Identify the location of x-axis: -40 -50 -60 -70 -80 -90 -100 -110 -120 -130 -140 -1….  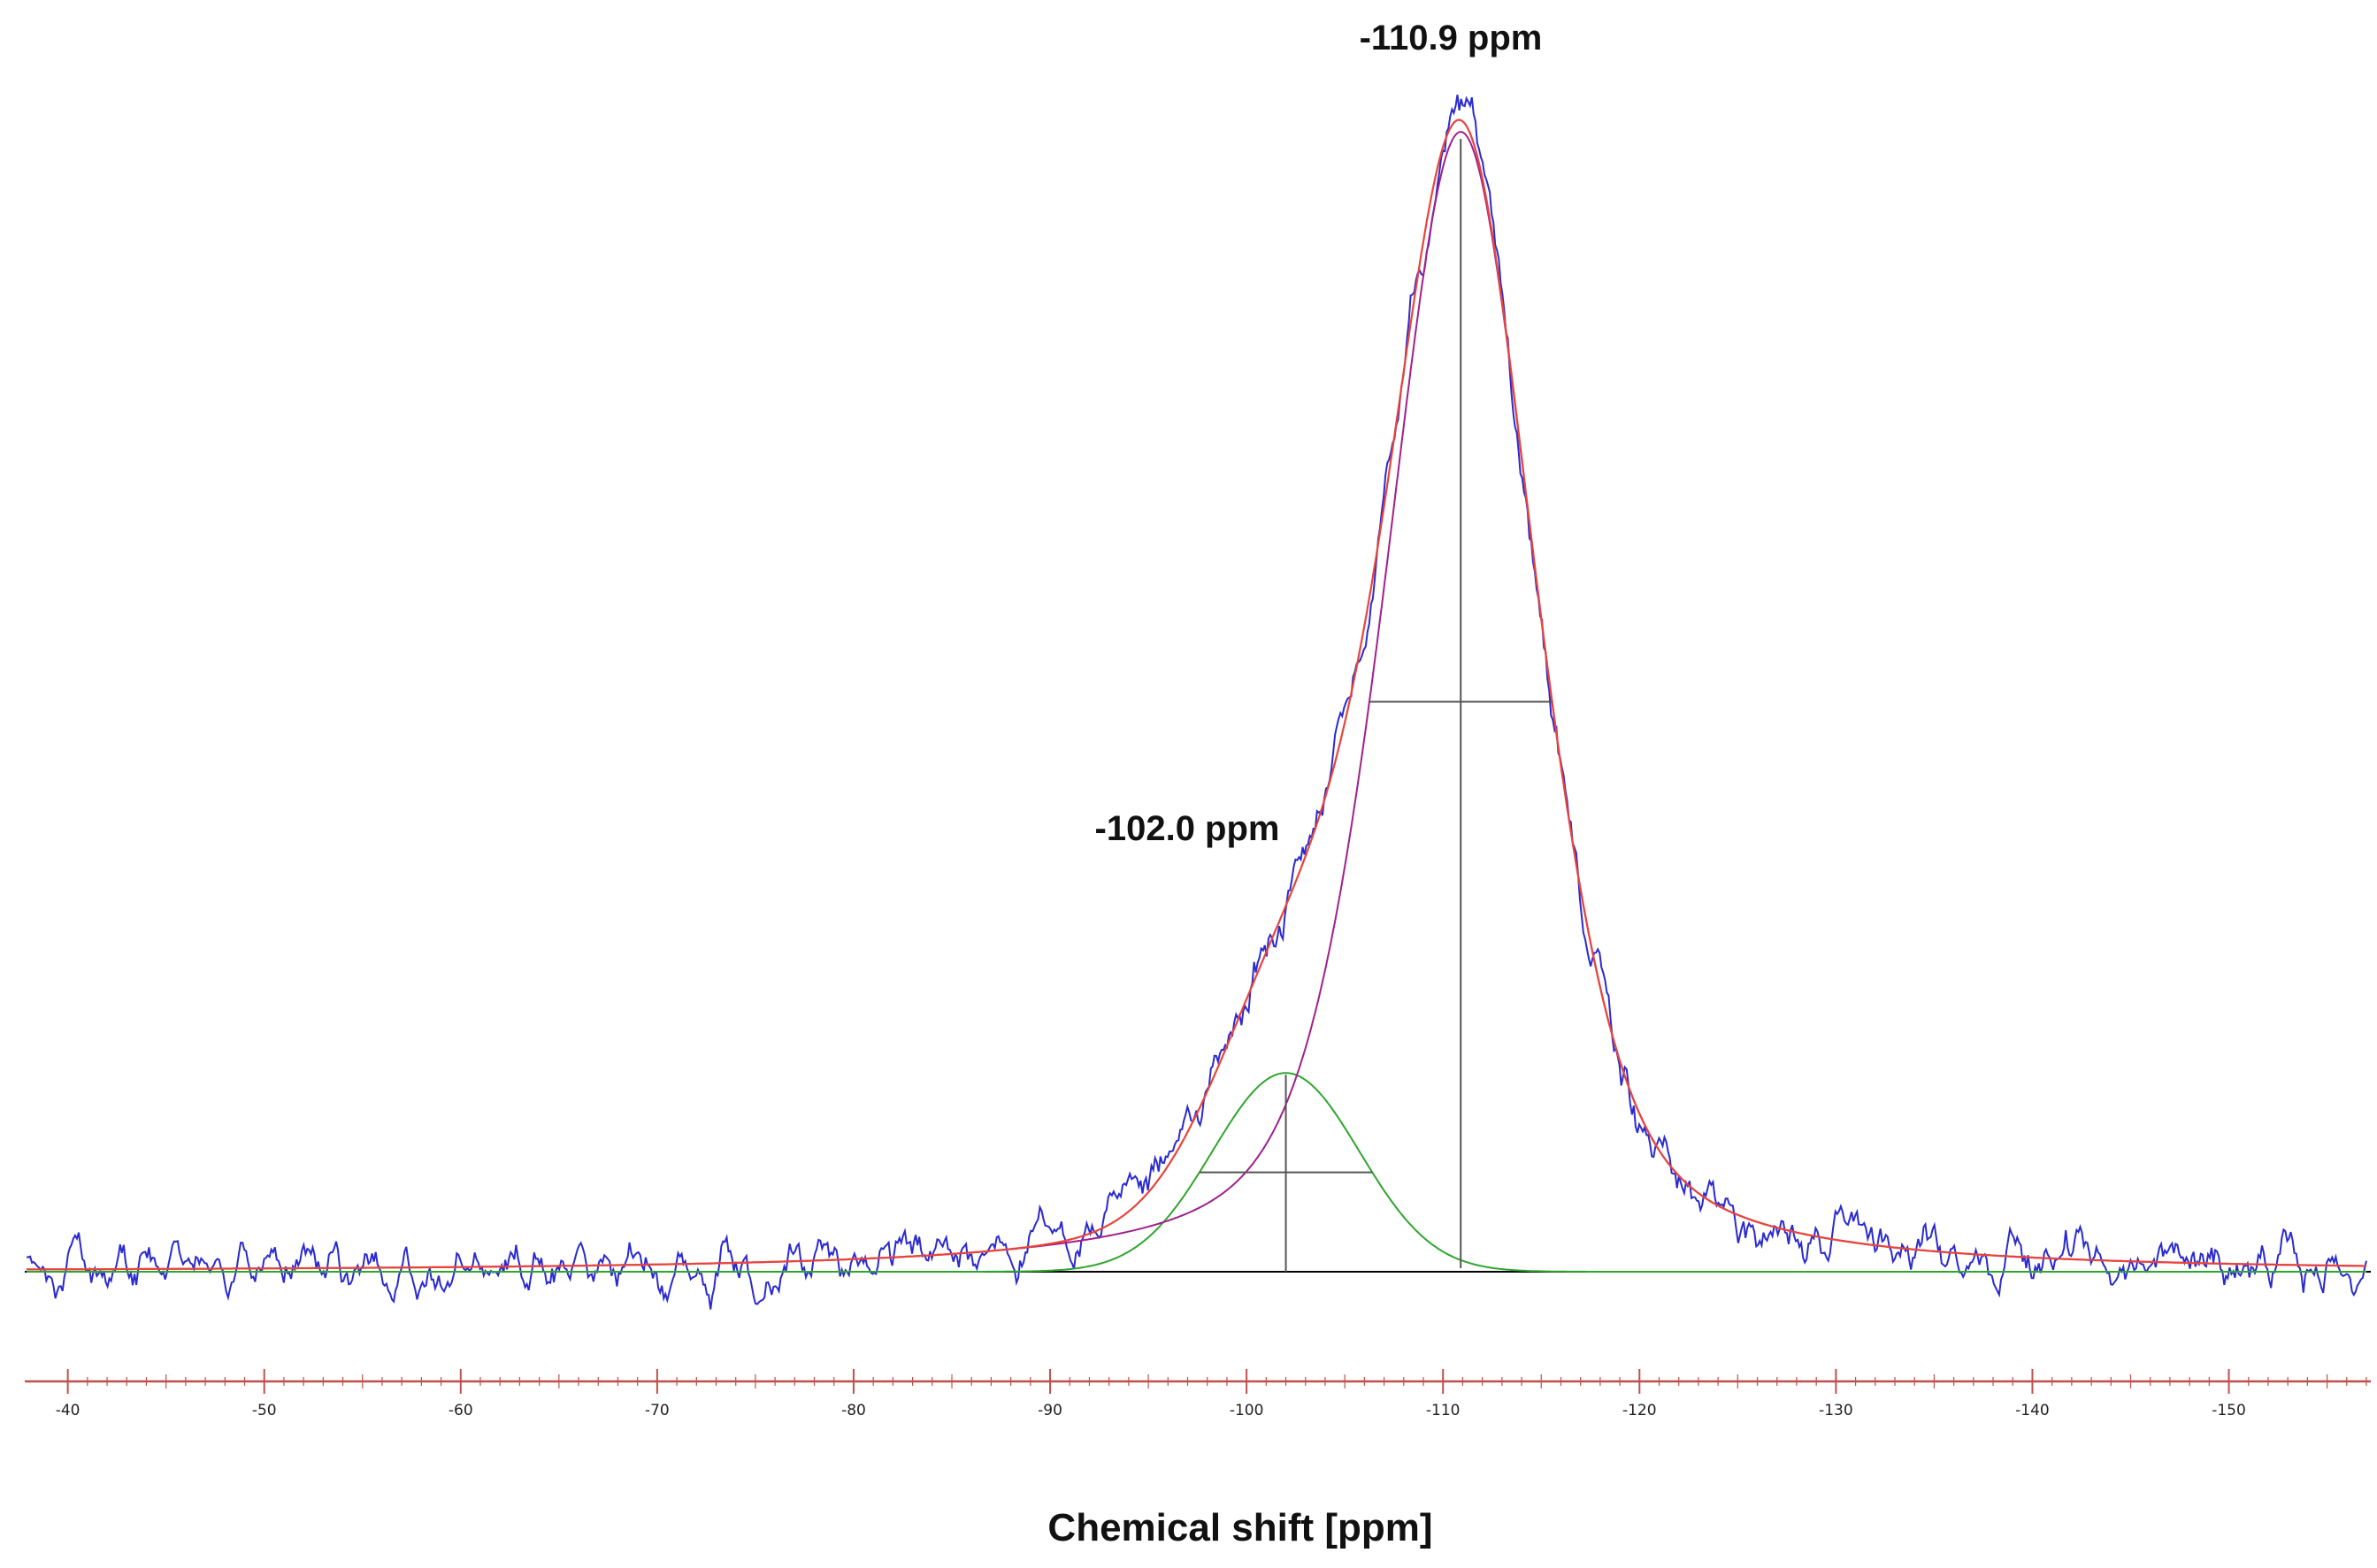
(1198, 1394).